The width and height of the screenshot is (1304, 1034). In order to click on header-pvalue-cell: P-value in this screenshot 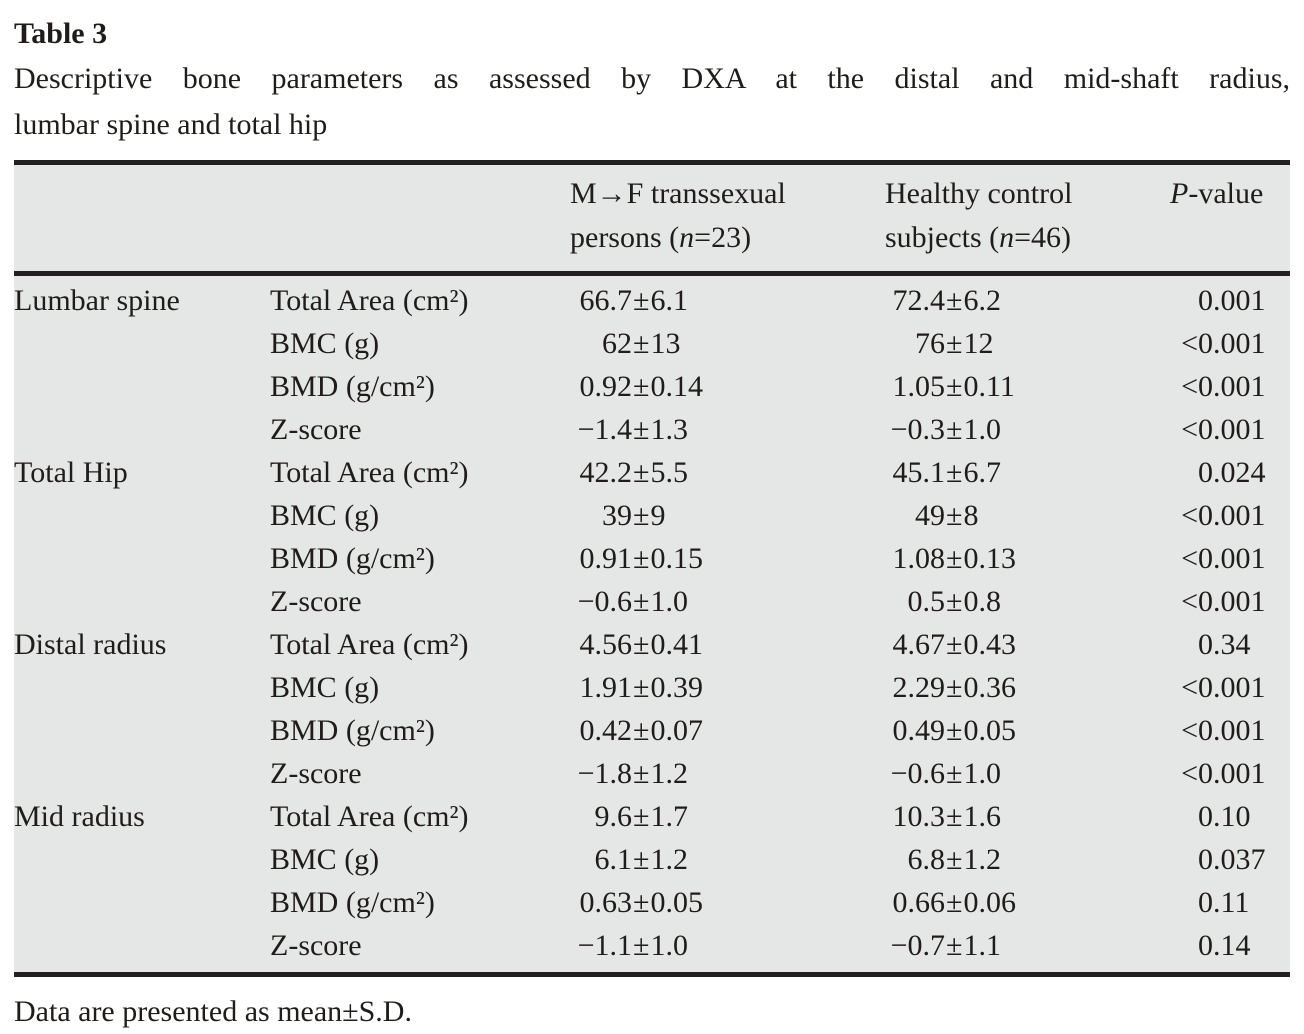, I will do `click(1217, 193)`.